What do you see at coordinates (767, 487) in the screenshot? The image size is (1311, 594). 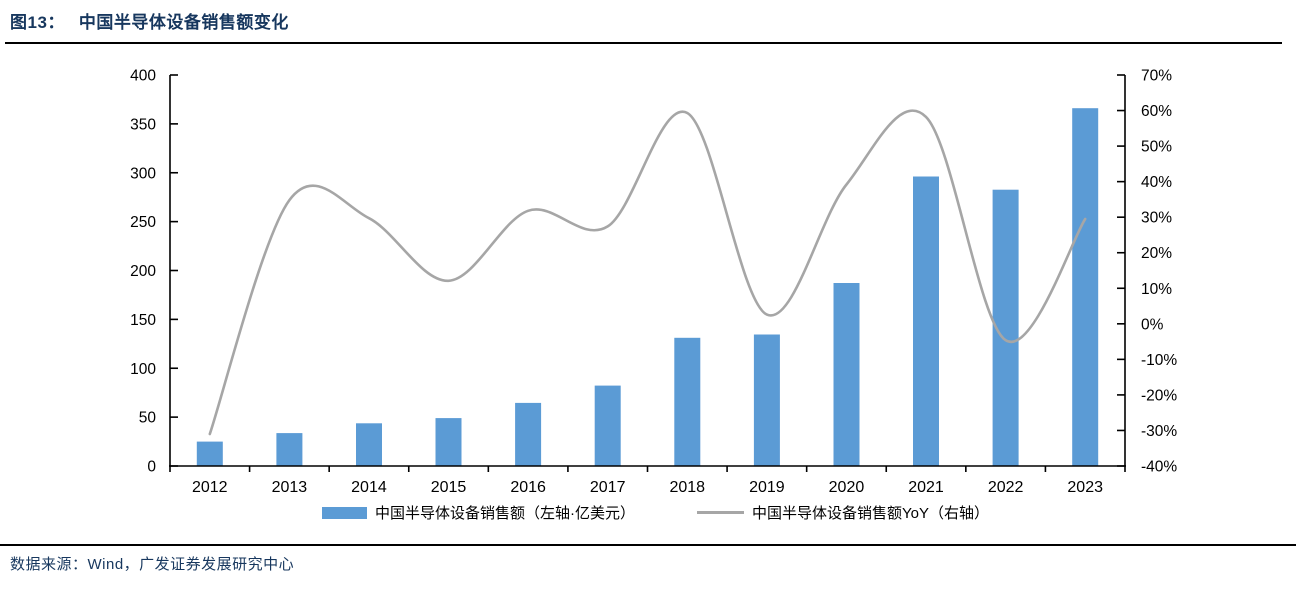 I see `x-axis-label-2019: 2019` at bounding box center [767, 487].